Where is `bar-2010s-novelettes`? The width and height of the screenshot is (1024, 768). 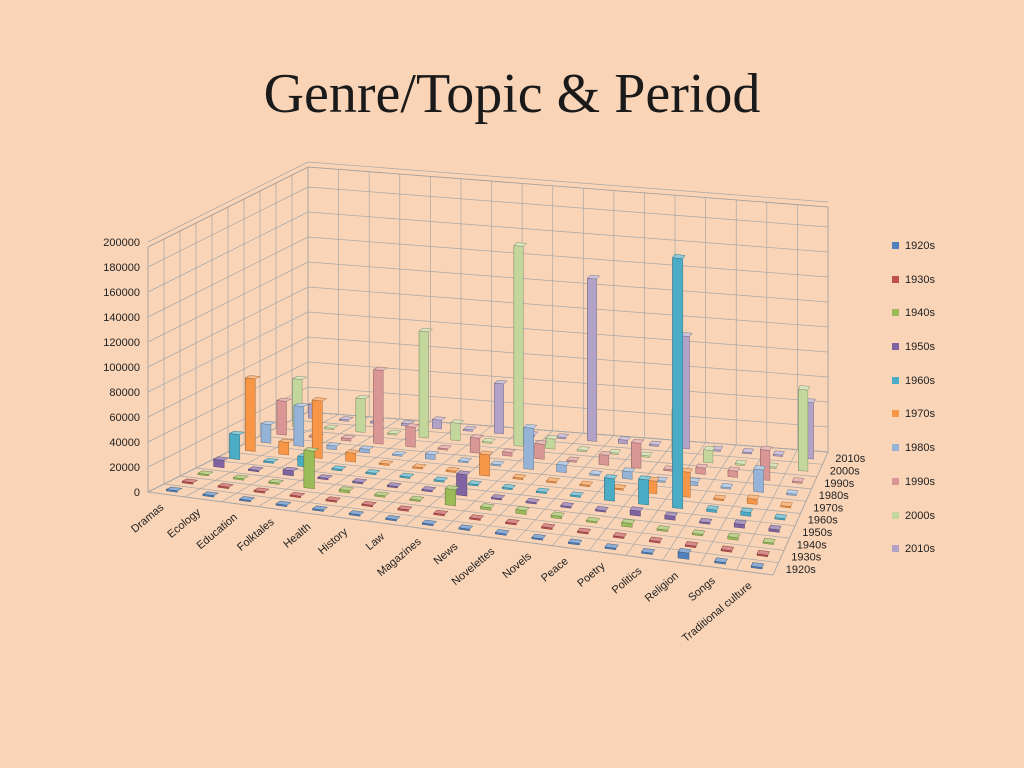
bar-2010s-novelettes is located at coordinates (593, 358).